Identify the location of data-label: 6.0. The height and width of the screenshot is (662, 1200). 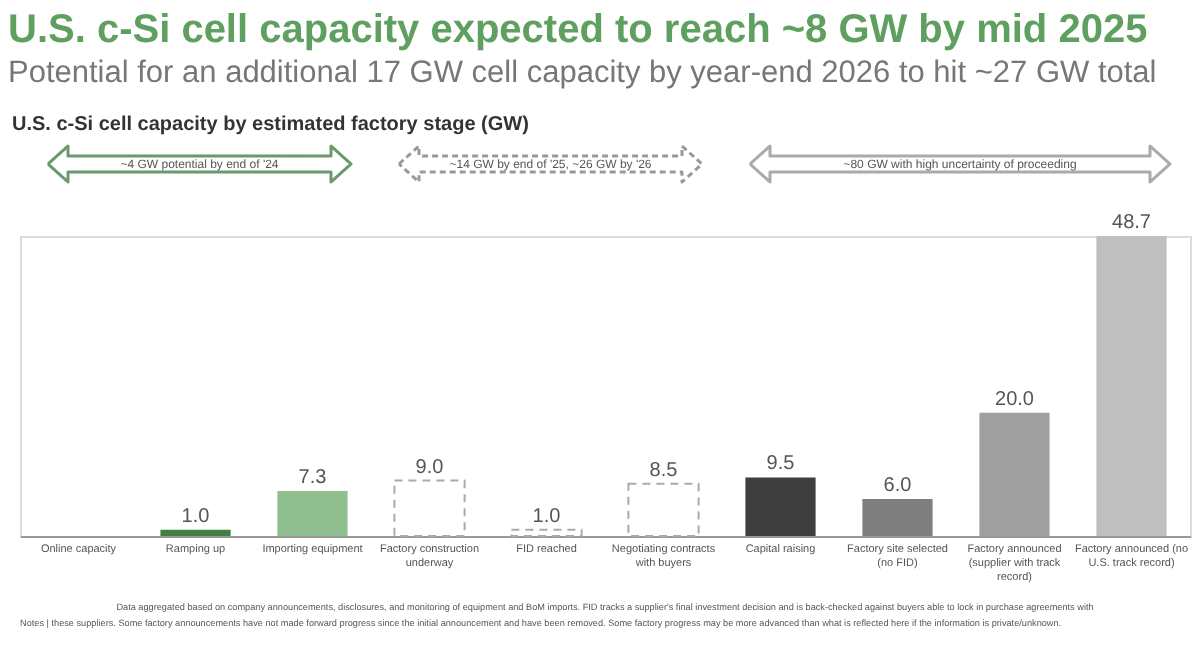
(898, 486).